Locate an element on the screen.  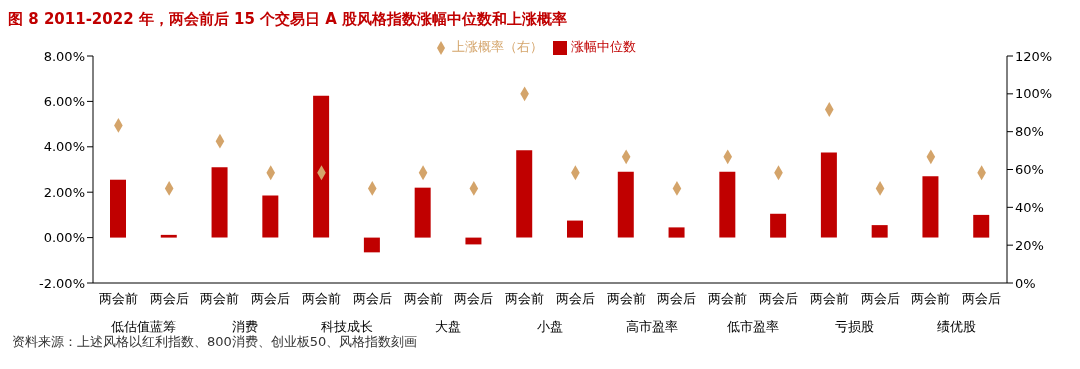
y2-tick-label: 100% is located at coordinates (1034, 94).